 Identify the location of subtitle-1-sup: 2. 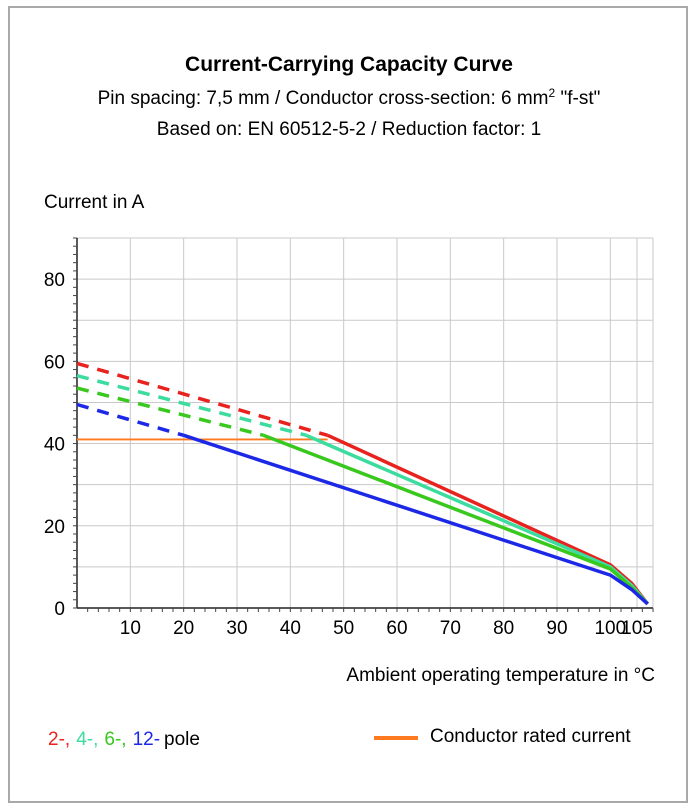
(552, 93).